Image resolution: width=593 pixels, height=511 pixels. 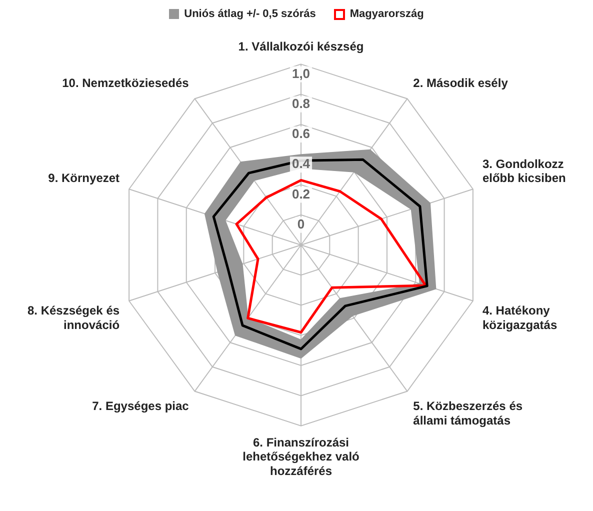 I want to click on legend-label: Magyarország, so click(x=387, y=14).